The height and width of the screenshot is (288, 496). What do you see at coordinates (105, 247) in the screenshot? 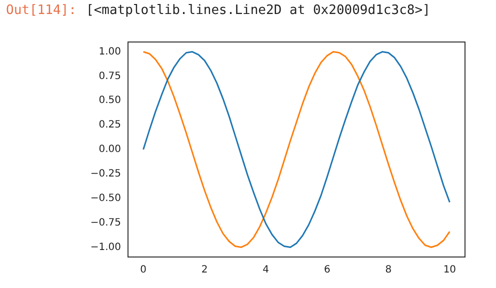
I see `y-tick-label: −1.00` at bounding box center [105, 247].